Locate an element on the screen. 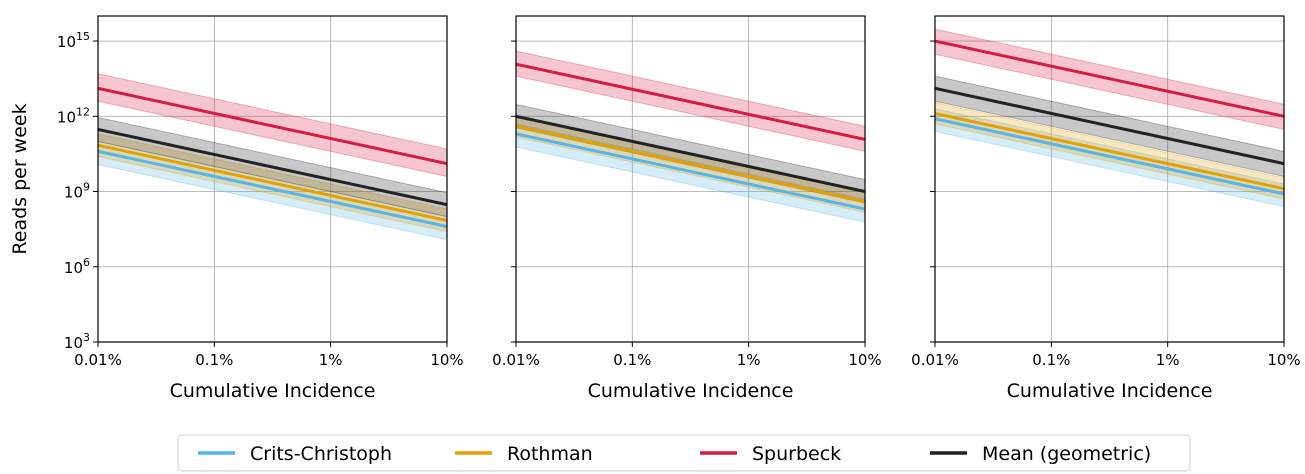 The width and height of the screenshot is (1305, 474). y-tick-label: 10³ is located at coordinates (77, 341).